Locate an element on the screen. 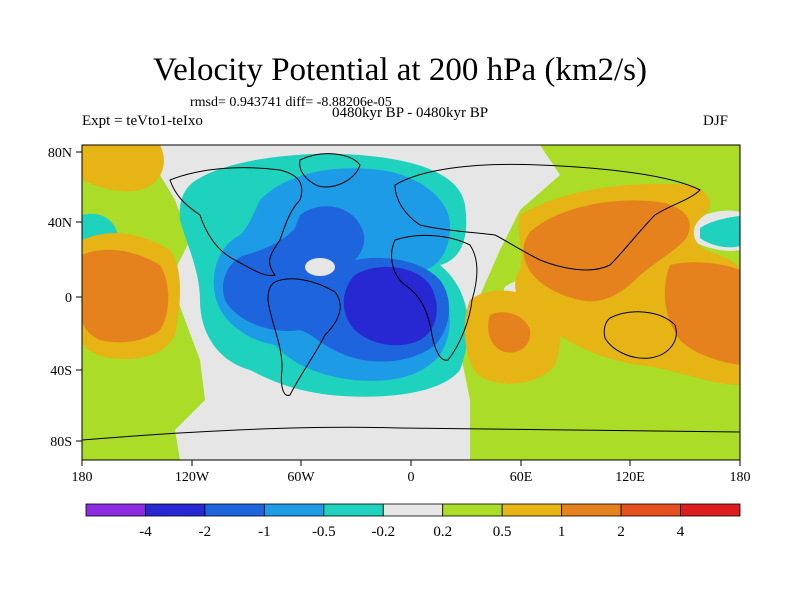 The width and height of the screenshot is (800, 600). colorbar-label: 0.2 is located at coordinates (442, 532).